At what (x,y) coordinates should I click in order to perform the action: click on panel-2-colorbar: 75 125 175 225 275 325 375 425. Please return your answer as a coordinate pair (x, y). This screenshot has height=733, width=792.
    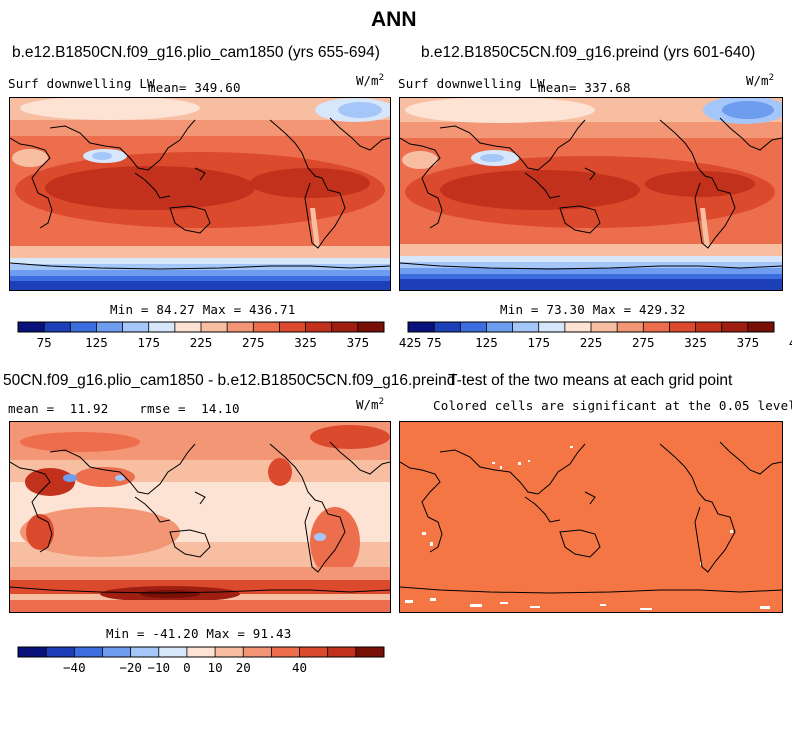
    Looking at the image, I should click on (599, 338).